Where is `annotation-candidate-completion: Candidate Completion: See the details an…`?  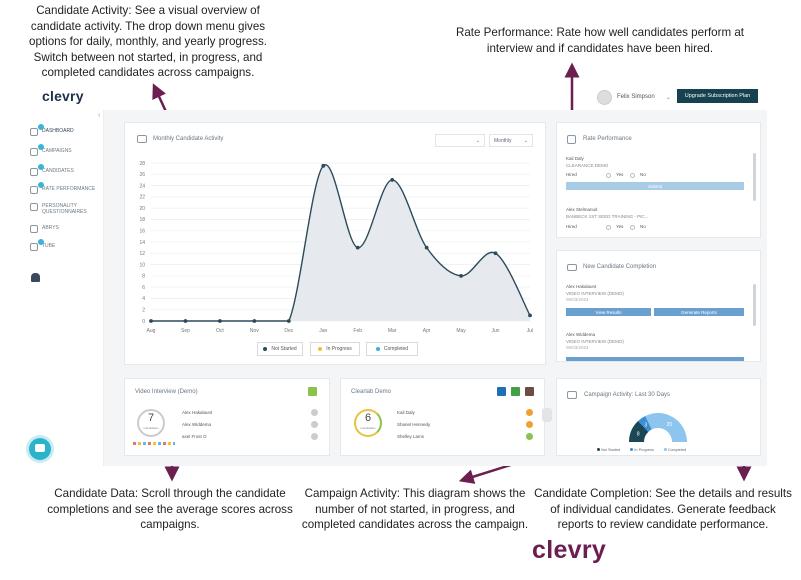
annotation-candidate-completion: Candidate Completion: See the details an… is located at coordinates (663, 509).